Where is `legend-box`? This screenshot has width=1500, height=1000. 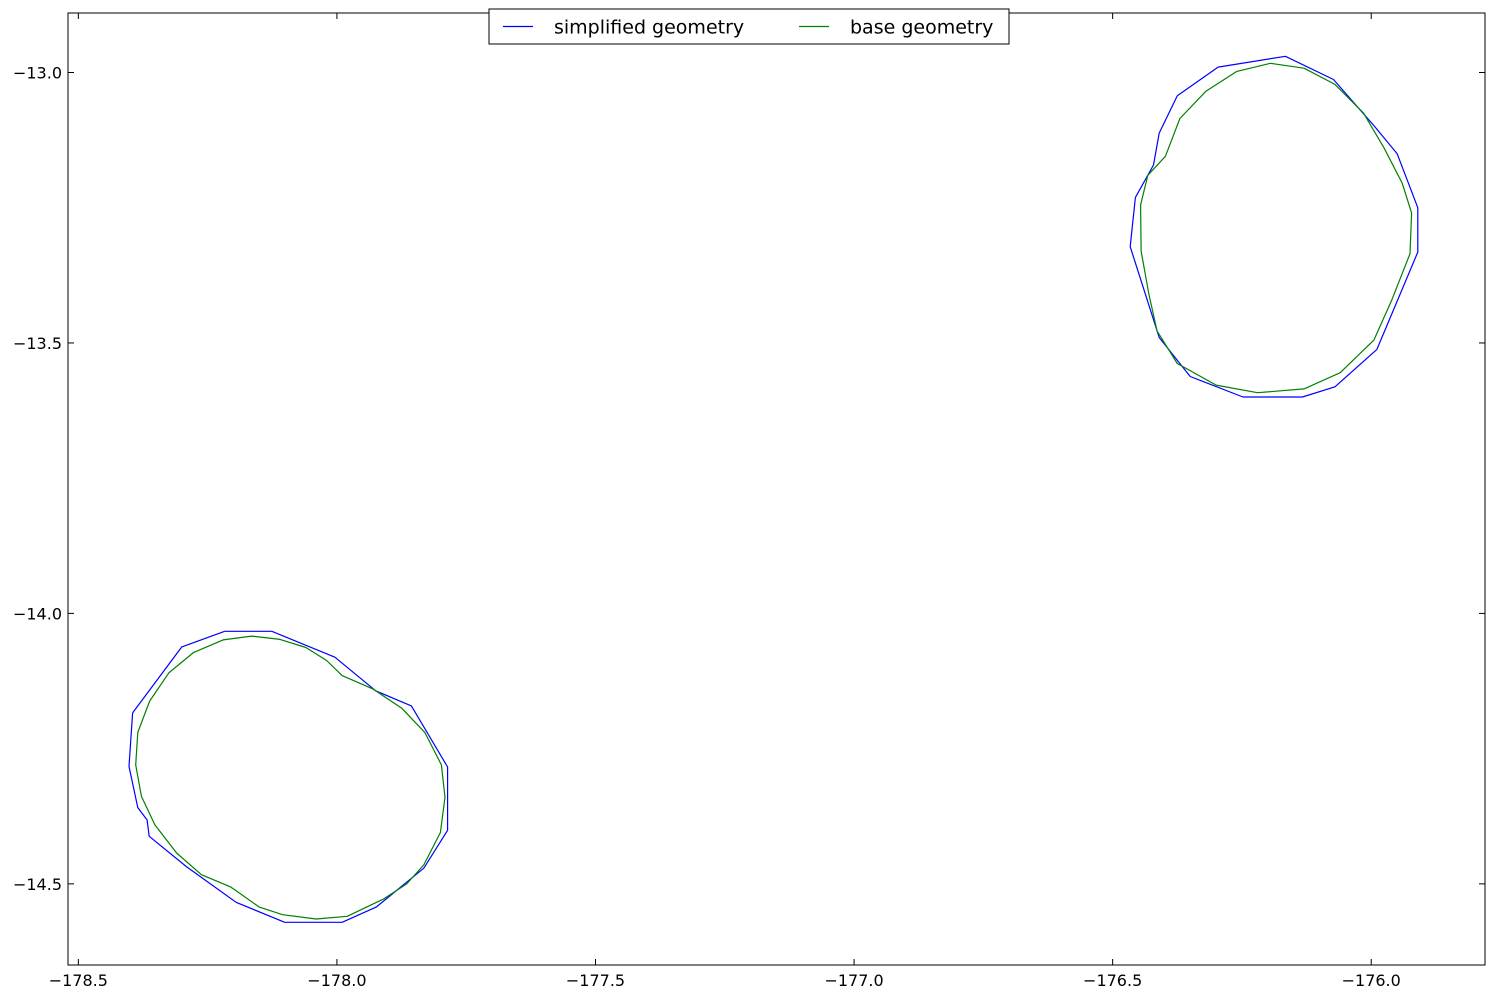 legend-box is located at coordinates (749, 26).